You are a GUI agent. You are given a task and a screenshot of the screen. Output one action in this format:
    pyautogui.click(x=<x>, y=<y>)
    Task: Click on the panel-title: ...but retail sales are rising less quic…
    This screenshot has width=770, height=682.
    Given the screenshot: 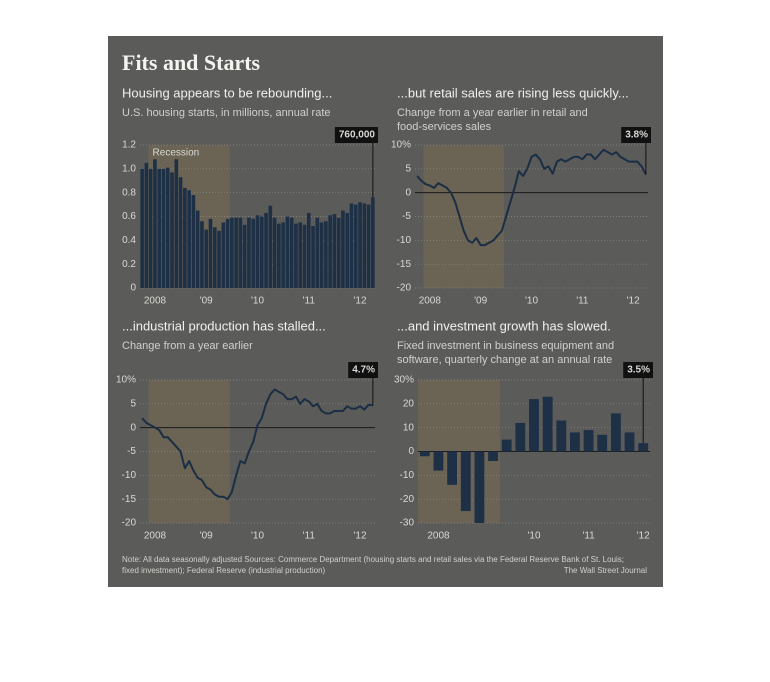 What is the action you would take?
    pyautogui.click(x=513, y=92)
    